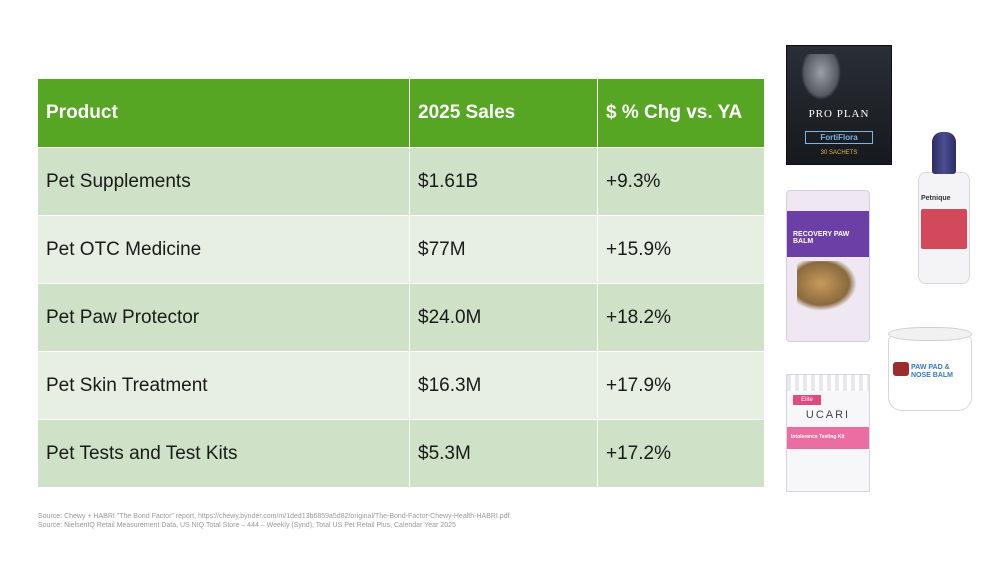  Describe the element at coordinates (930, 334) in the screenshot. I see `jar-lid` at that location.